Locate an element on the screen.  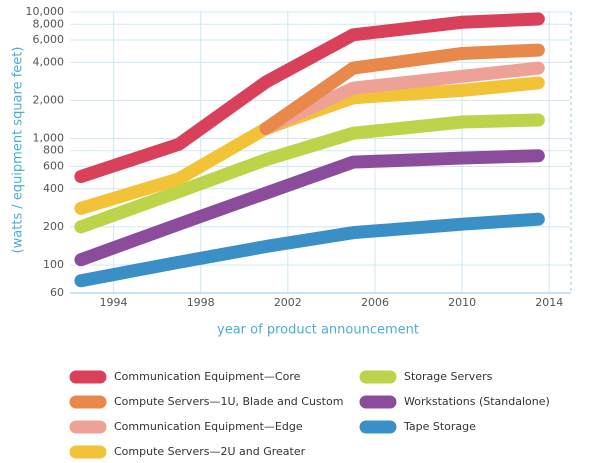
legend-label: Communication Equipment—Core is located at coordinates (207, 376).